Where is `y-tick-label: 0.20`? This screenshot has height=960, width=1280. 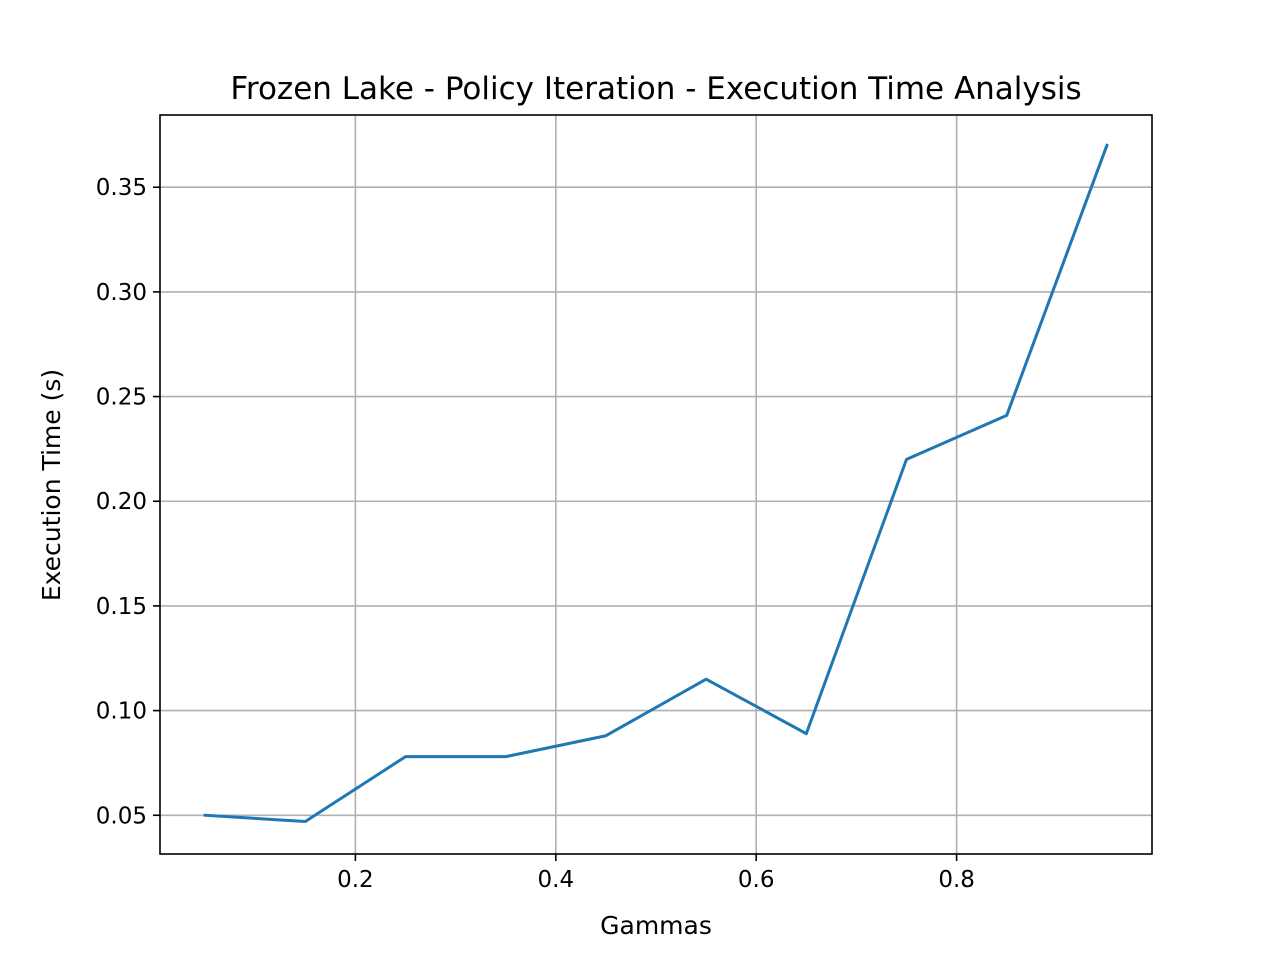 y-tick-label: 0.20 is located at coordinates (121, 502).